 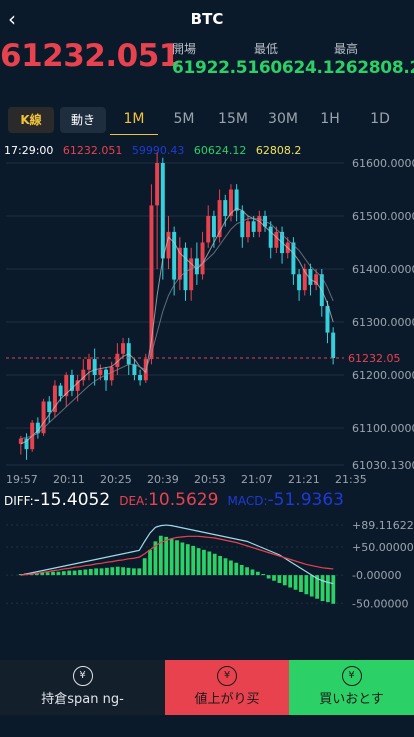 What do you see at coordinates (278, 150) in the screenshot?
I see `ma-value-4: 62808.2` at bounding box center [278, 150].